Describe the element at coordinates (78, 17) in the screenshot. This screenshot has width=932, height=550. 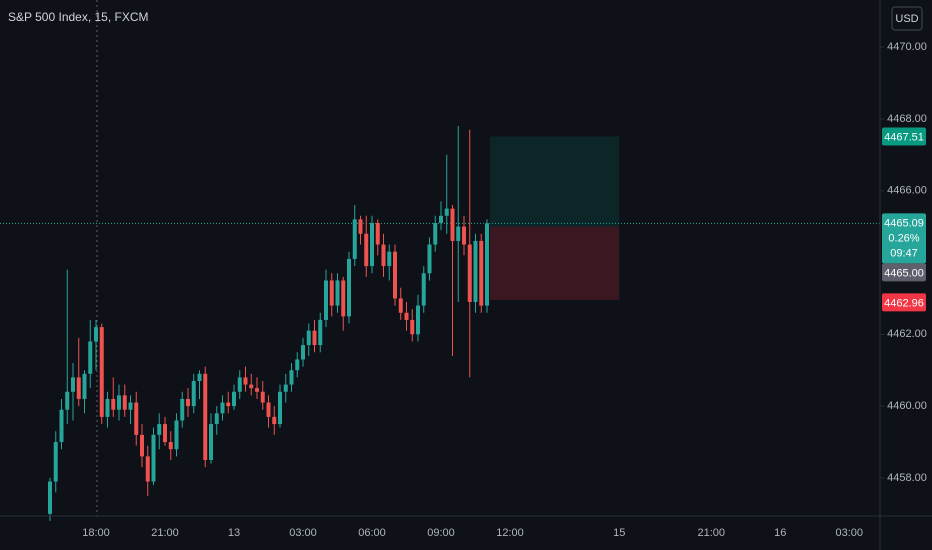
I see `chart-title: S&P 500 Index, 15, FXCM` at that location.